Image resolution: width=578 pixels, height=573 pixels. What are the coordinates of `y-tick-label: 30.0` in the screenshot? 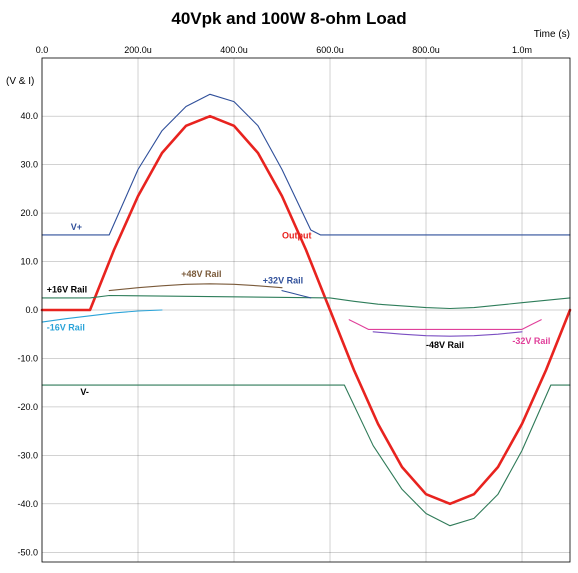 It's located at (29, 165).